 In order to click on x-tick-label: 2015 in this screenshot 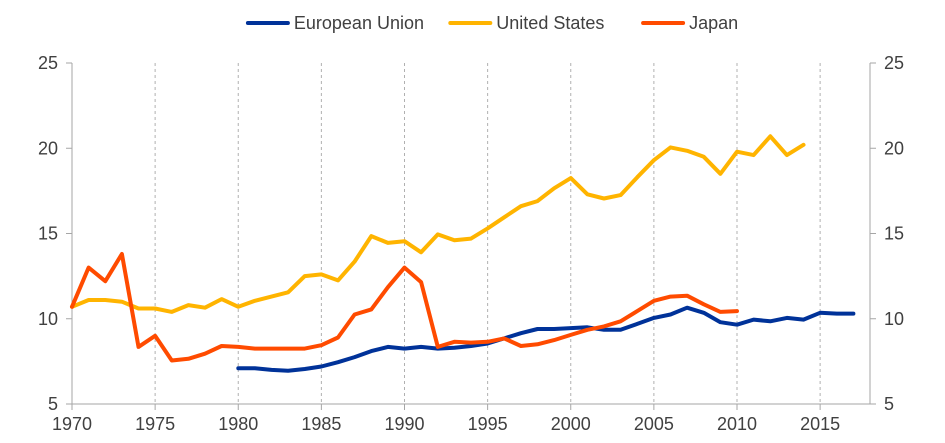, I will do `click(820, 424)`.